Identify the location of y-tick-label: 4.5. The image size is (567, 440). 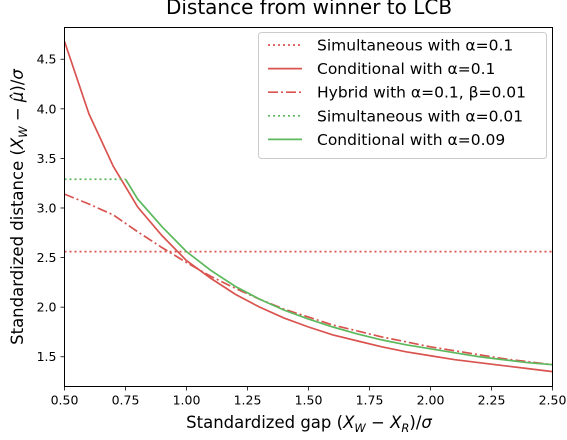
(47, 59).